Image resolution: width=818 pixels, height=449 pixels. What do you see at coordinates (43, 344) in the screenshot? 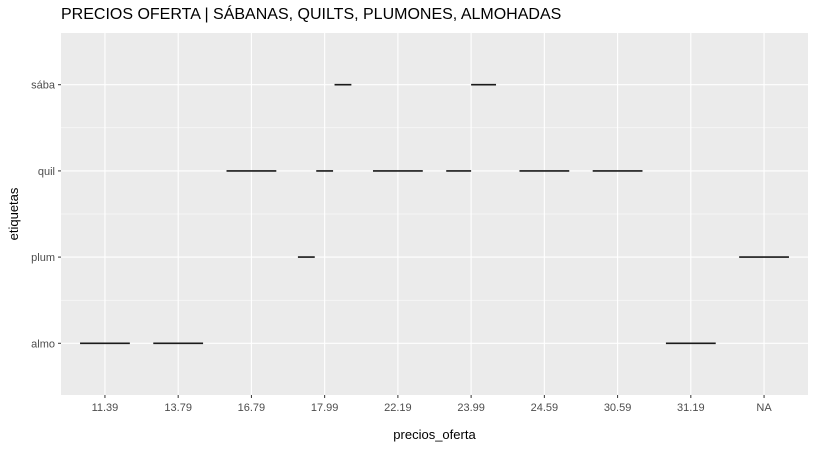
I see `y-tick-label: almo` at bounding box center [43, 344].